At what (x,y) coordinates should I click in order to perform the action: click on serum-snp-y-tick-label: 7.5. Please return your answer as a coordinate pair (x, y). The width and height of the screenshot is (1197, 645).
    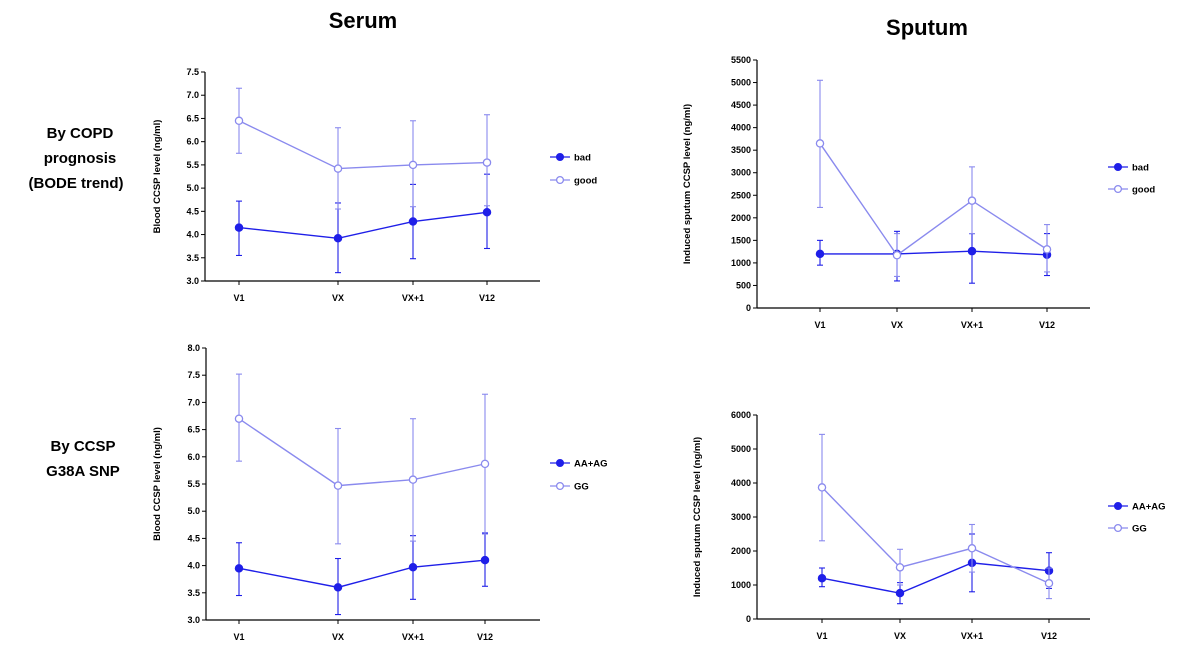
    Looking at the image, I should click on (193, 375).